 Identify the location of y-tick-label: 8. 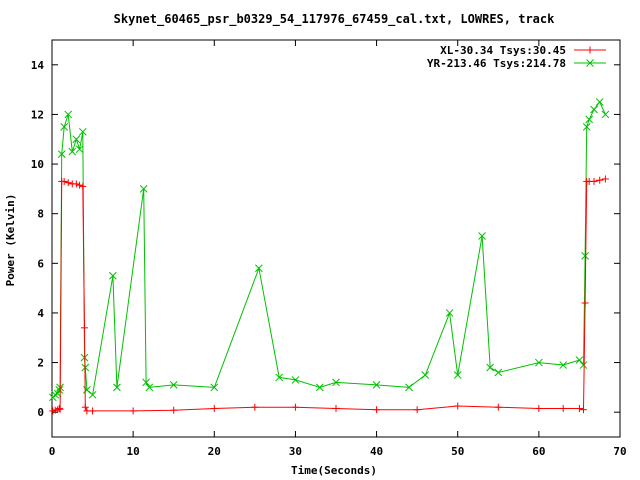
(40, 214).